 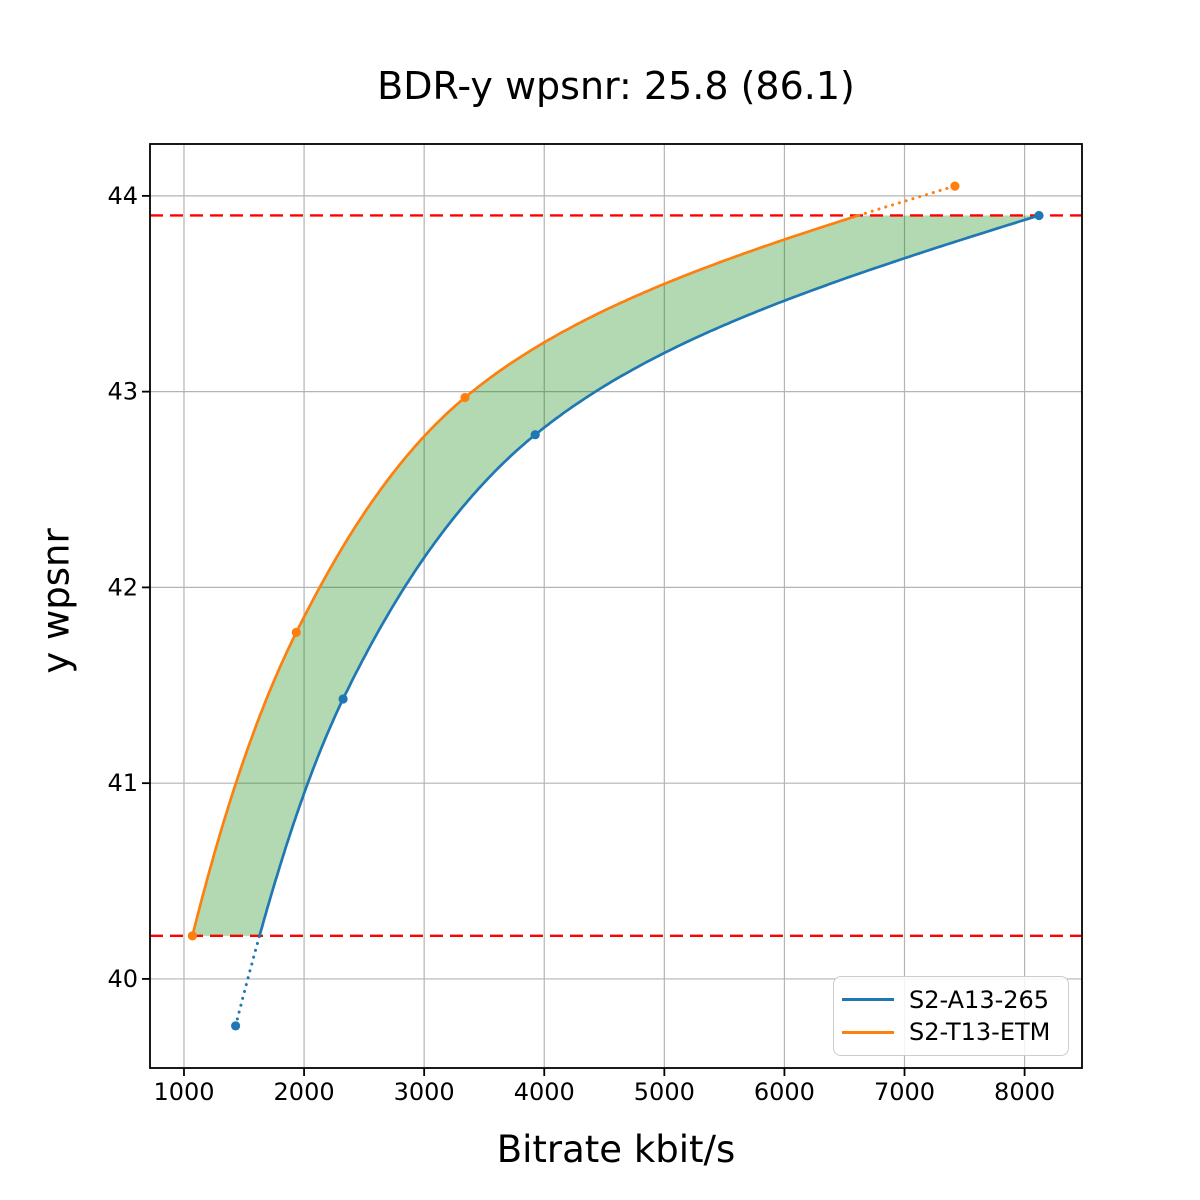 What do you see at coordinates (122, 979) in the screenshot?
I see `y-tick-label: 40` at bounding box center [122, 979].